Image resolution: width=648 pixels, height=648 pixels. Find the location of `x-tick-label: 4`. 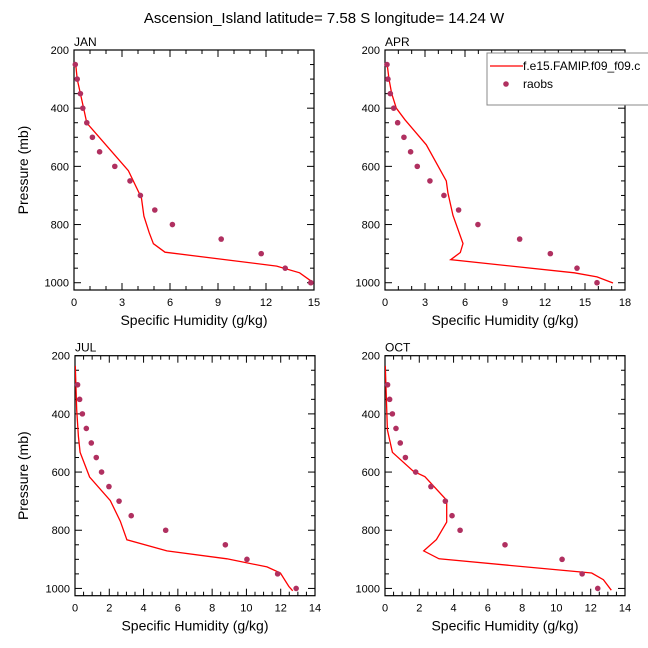

x-tick-label: 4 is located at coordinates (454, 609).